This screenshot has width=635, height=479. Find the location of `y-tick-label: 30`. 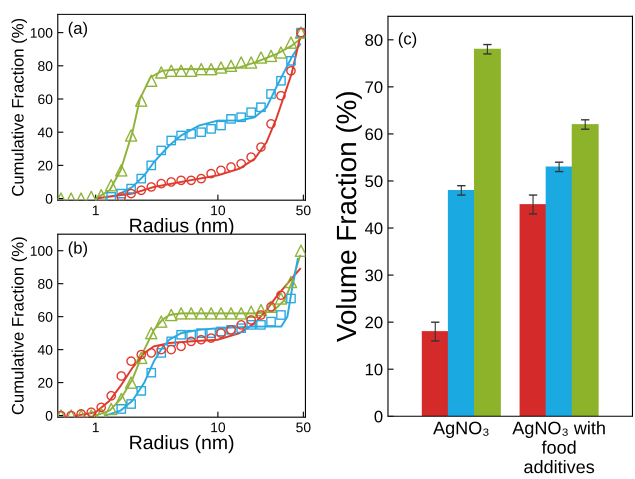

y-tick-label: 30 is located at coordinates (373, 275).